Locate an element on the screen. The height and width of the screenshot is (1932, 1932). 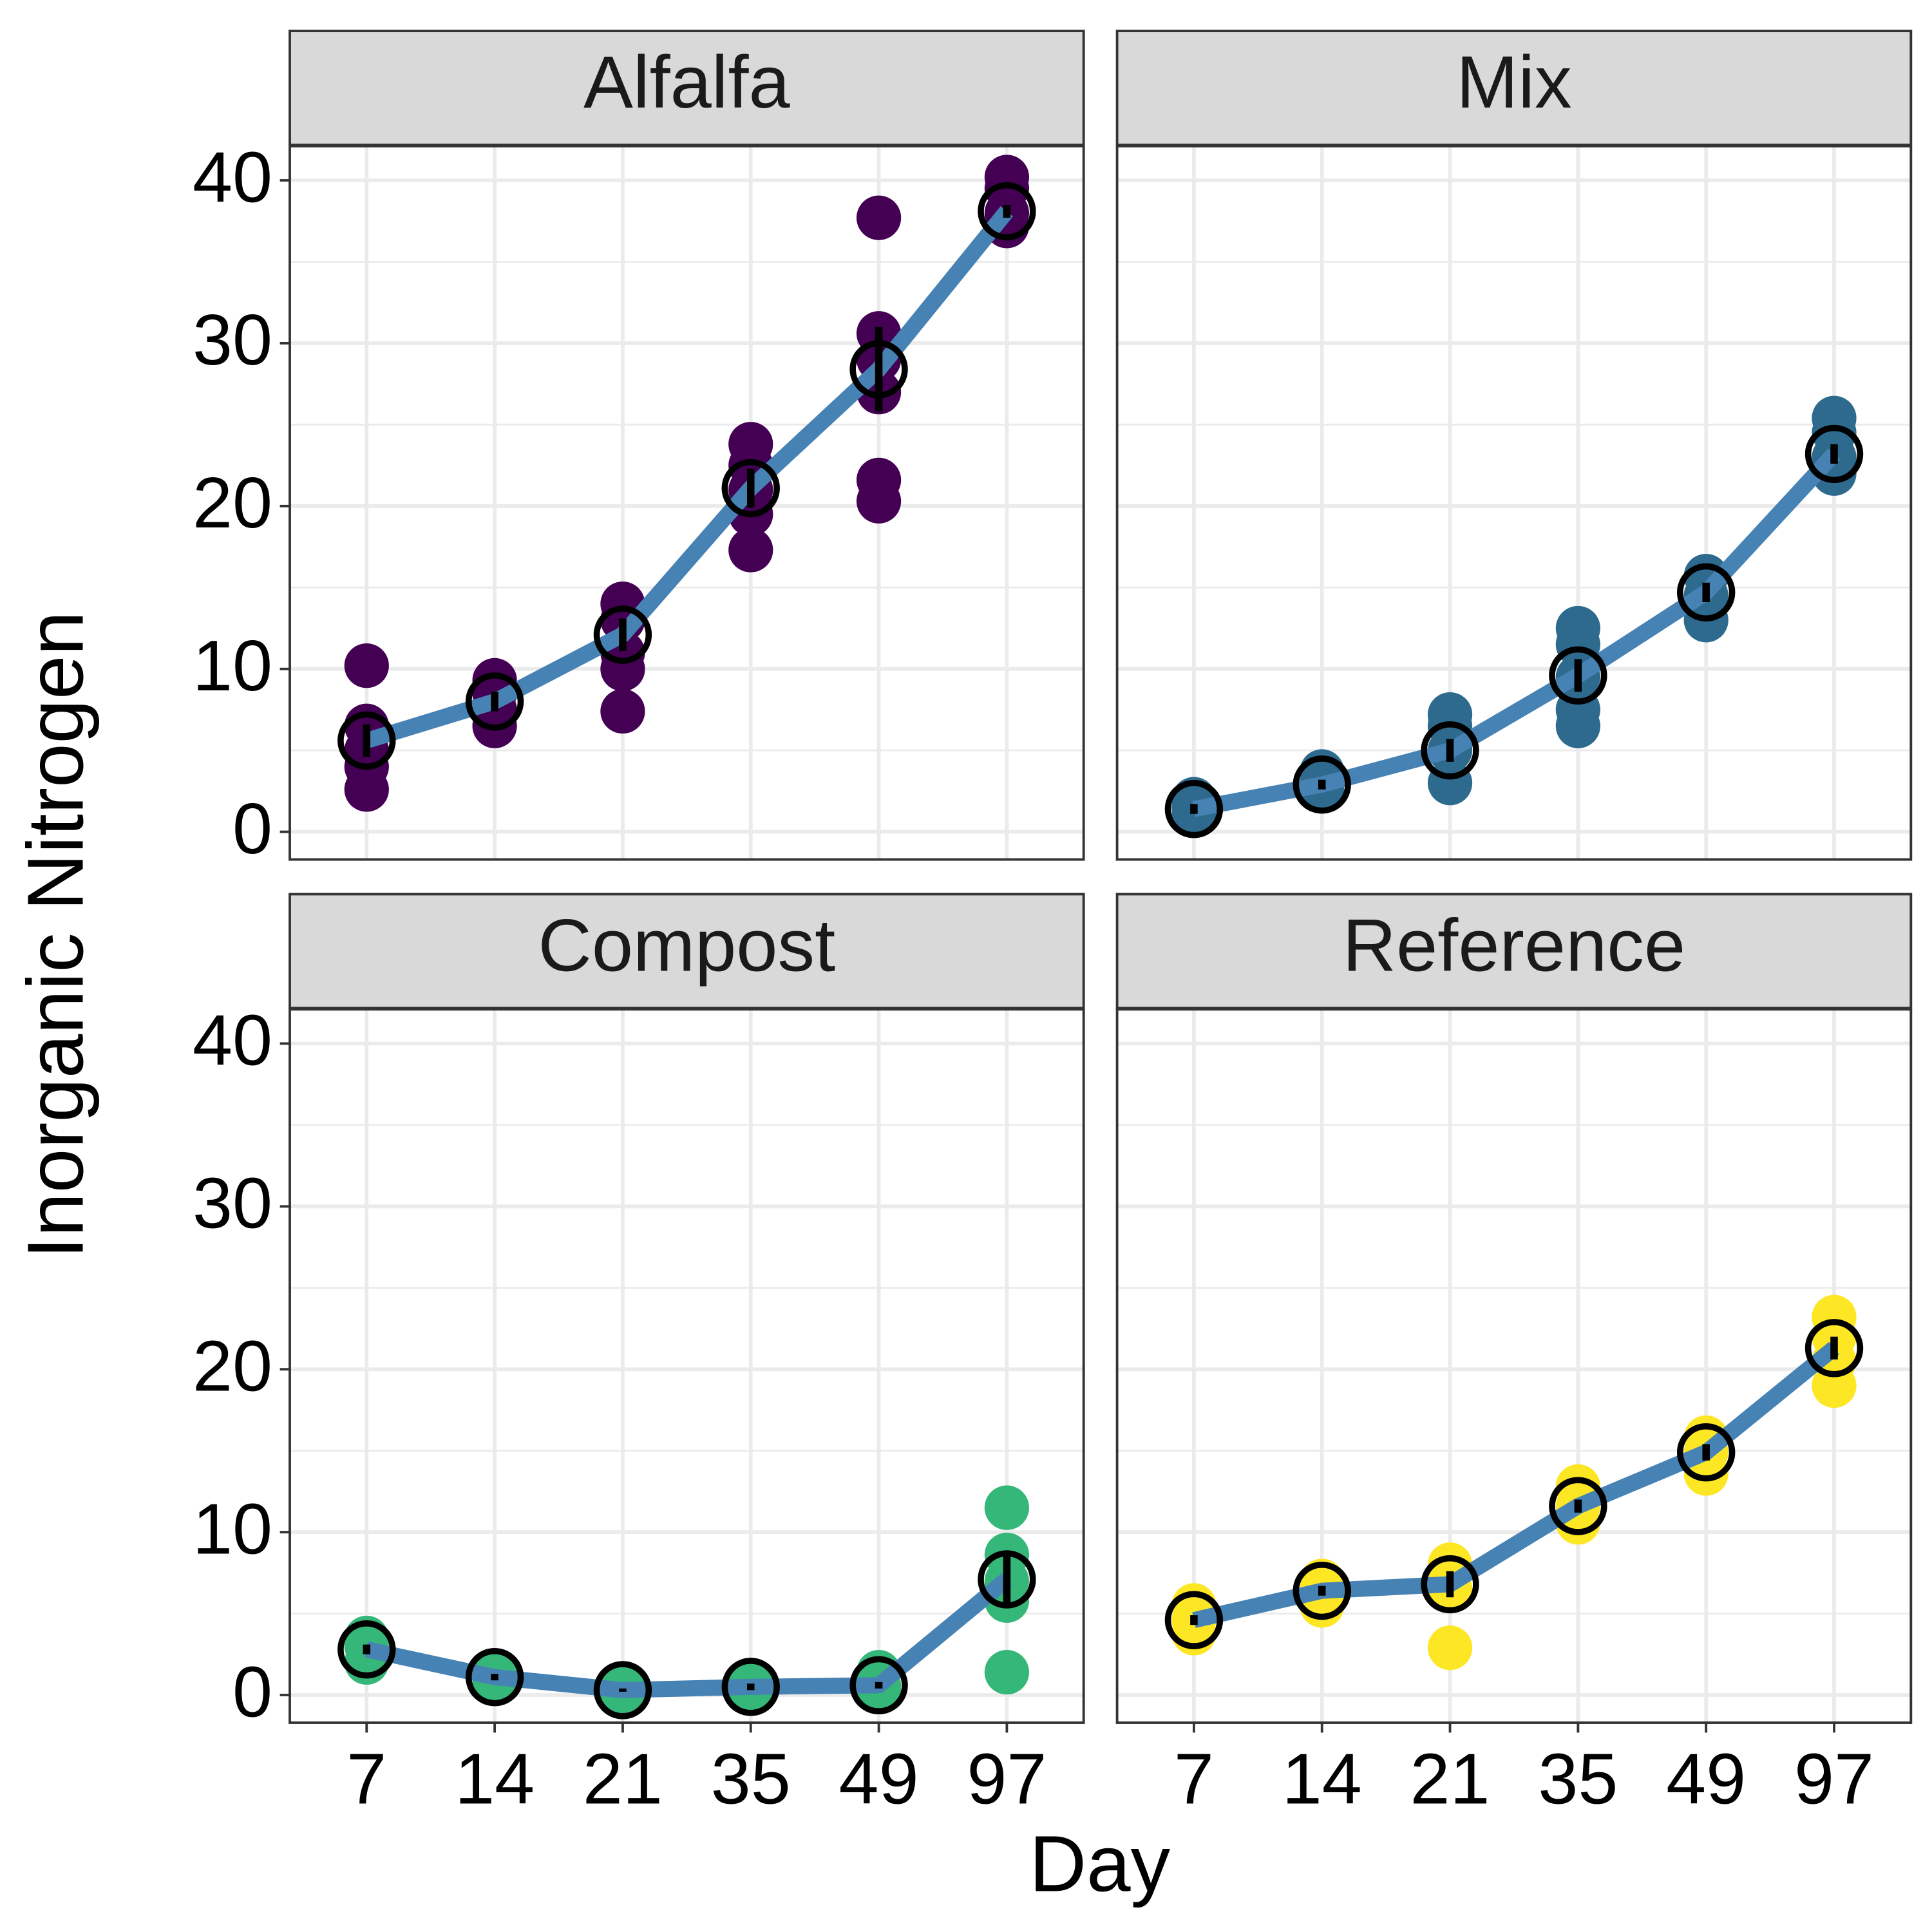
facet-title: Reference is located at coordinates (1514, 945).